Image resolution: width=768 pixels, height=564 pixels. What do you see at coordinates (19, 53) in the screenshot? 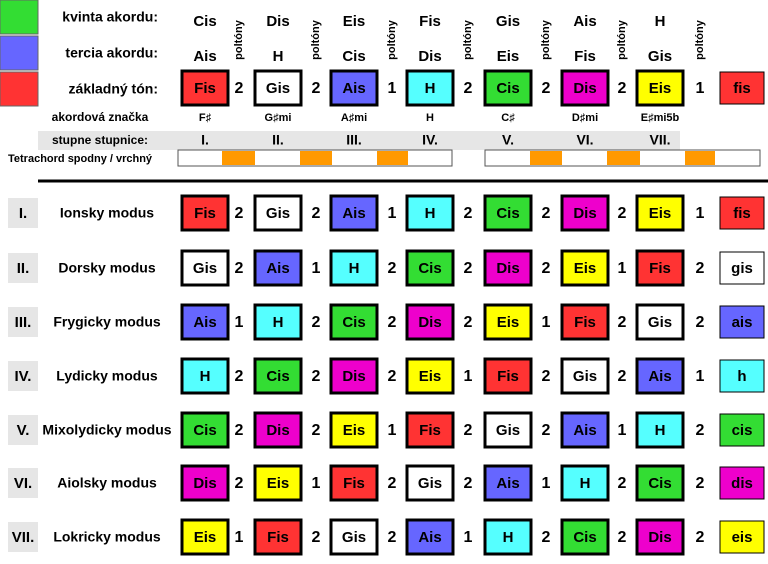
I see `legend-swatch` at bounding box center [19, 53].